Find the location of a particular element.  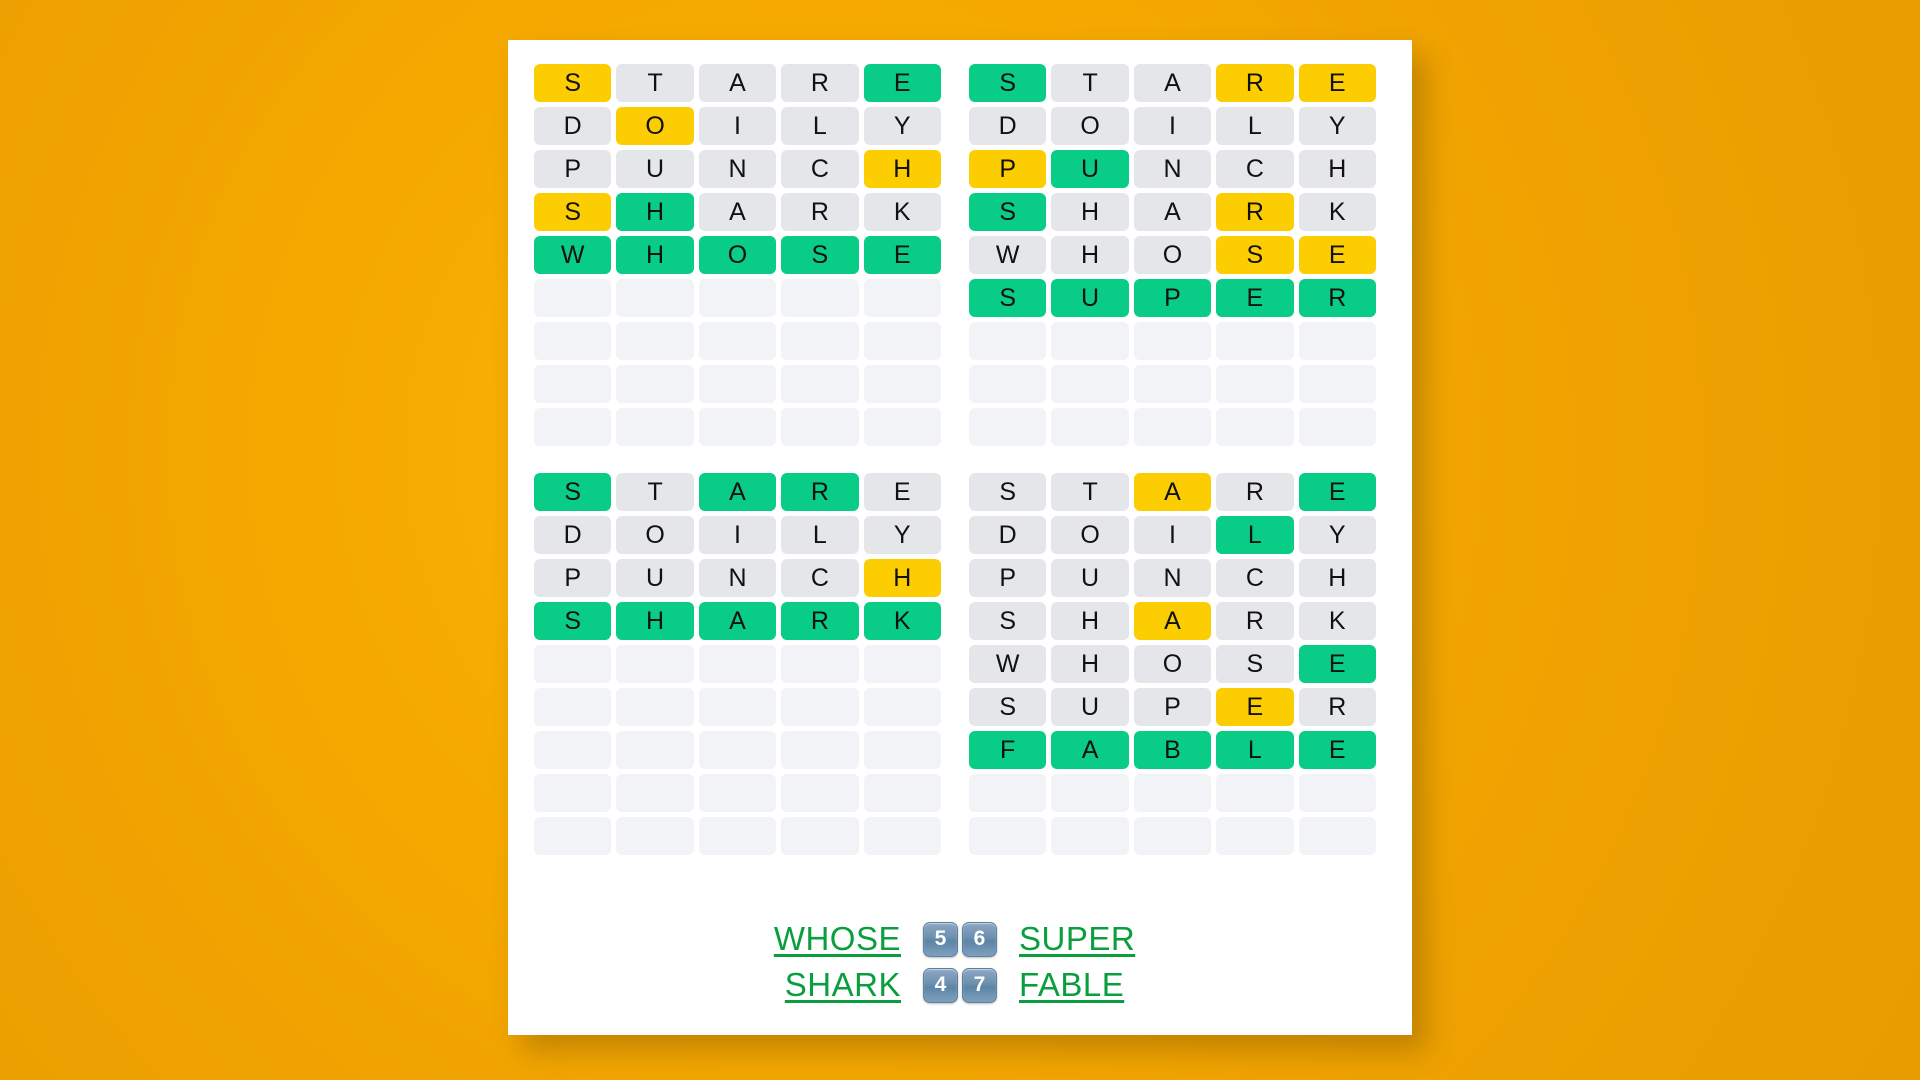

answer-word-shark: SHARK is located at coordinates (842, 984).